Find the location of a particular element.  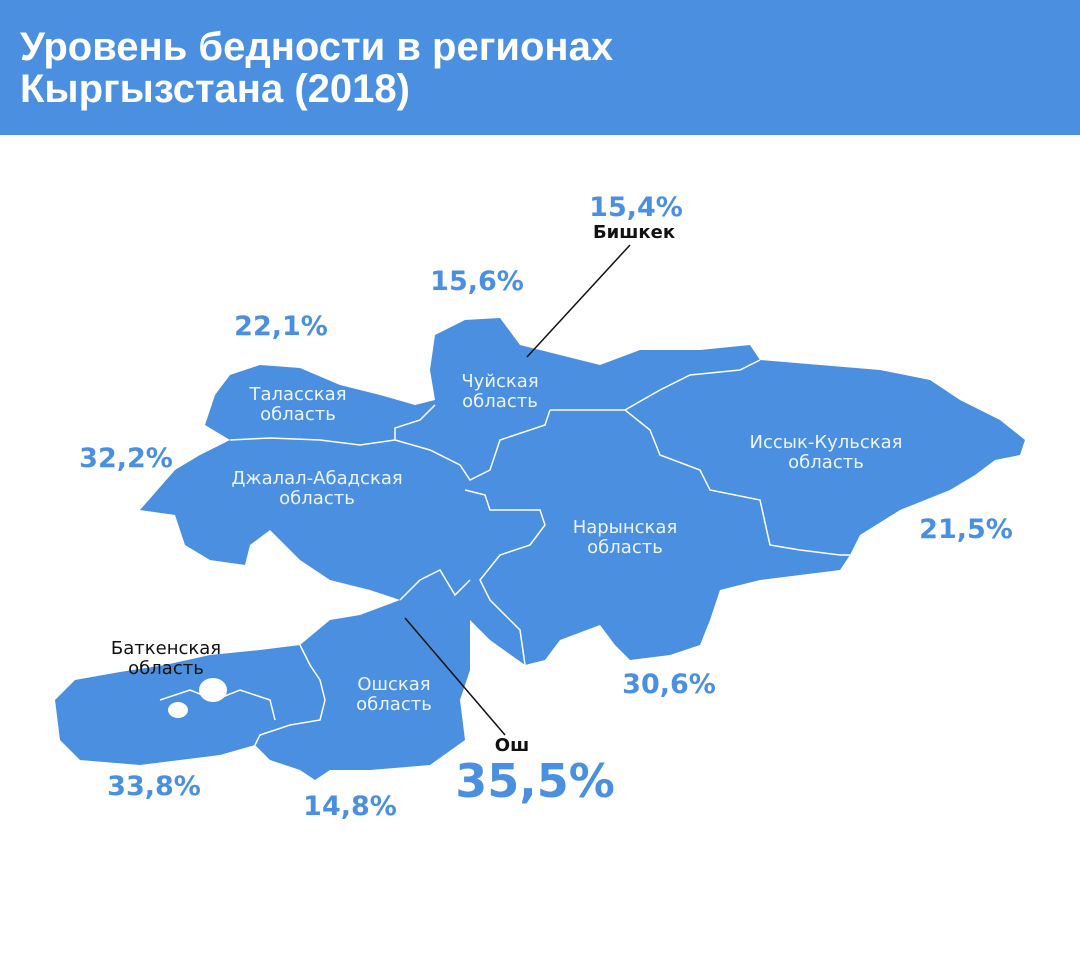

region-name: Иссык-Кульская is located at coordinates (825, 442).